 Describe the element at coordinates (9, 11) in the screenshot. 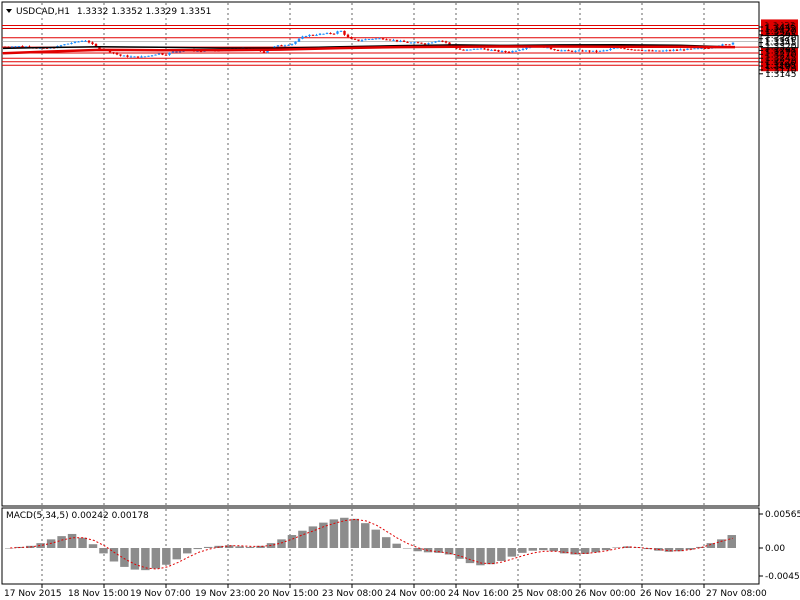

I see `dropdown-arrow-icon` at that location.